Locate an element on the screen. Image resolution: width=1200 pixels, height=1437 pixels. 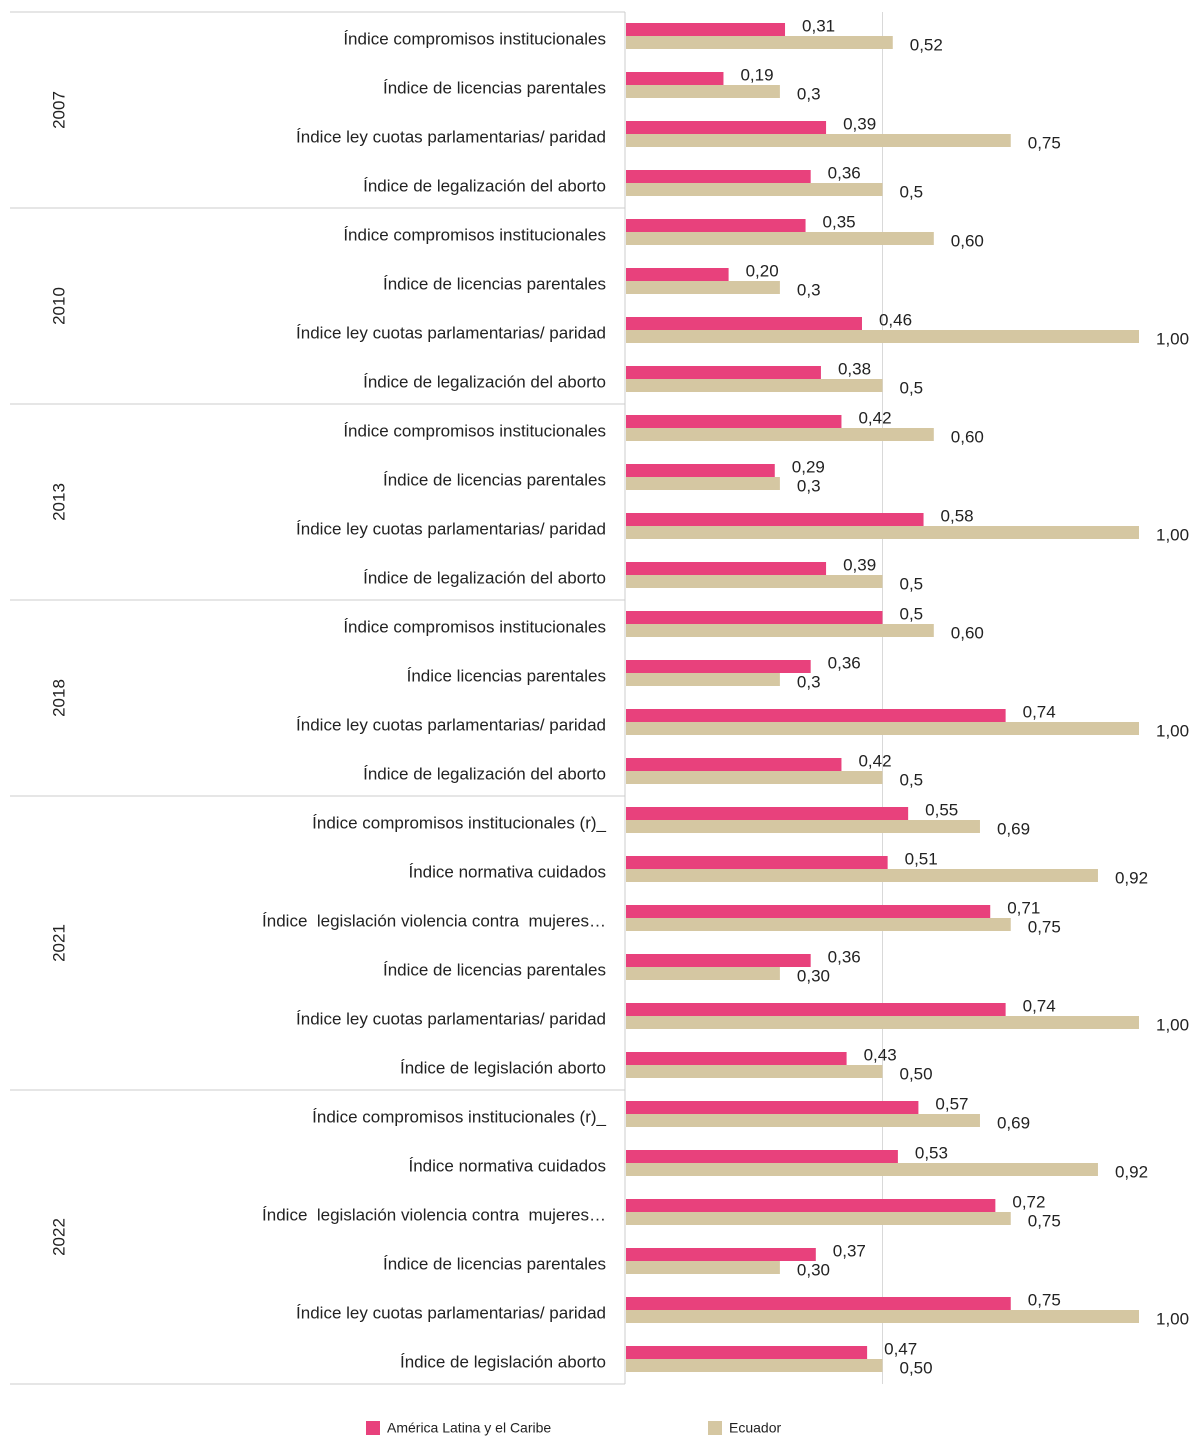
group-label: 2010 is located at coordinates (58, 306).